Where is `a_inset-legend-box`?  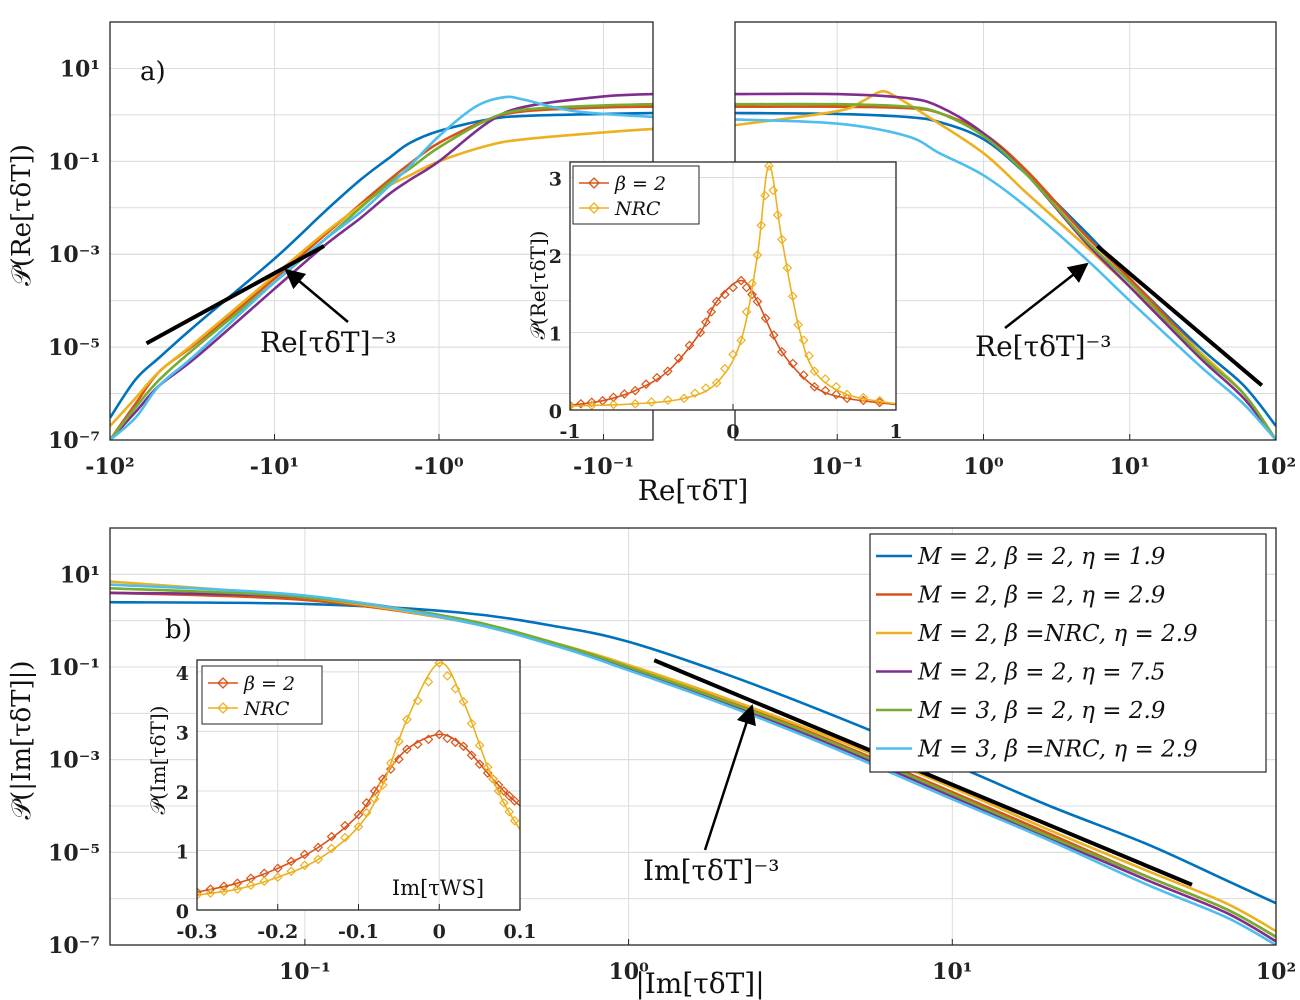
a_inset-legend-box is located at coordinates (636, 195).